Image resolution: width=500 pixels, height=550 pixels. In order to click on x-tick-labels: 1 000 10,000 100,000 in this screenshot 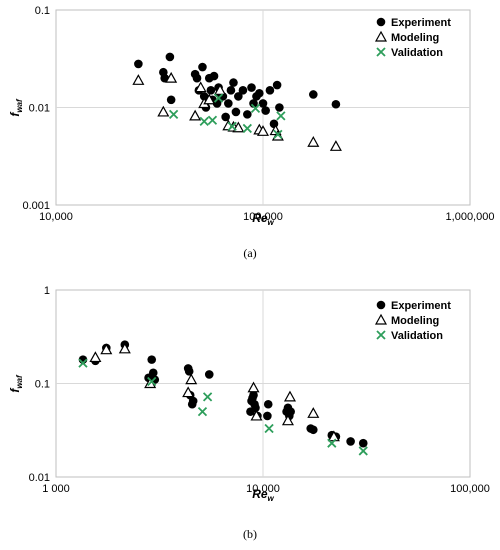, I will do `click(266, 489)`.